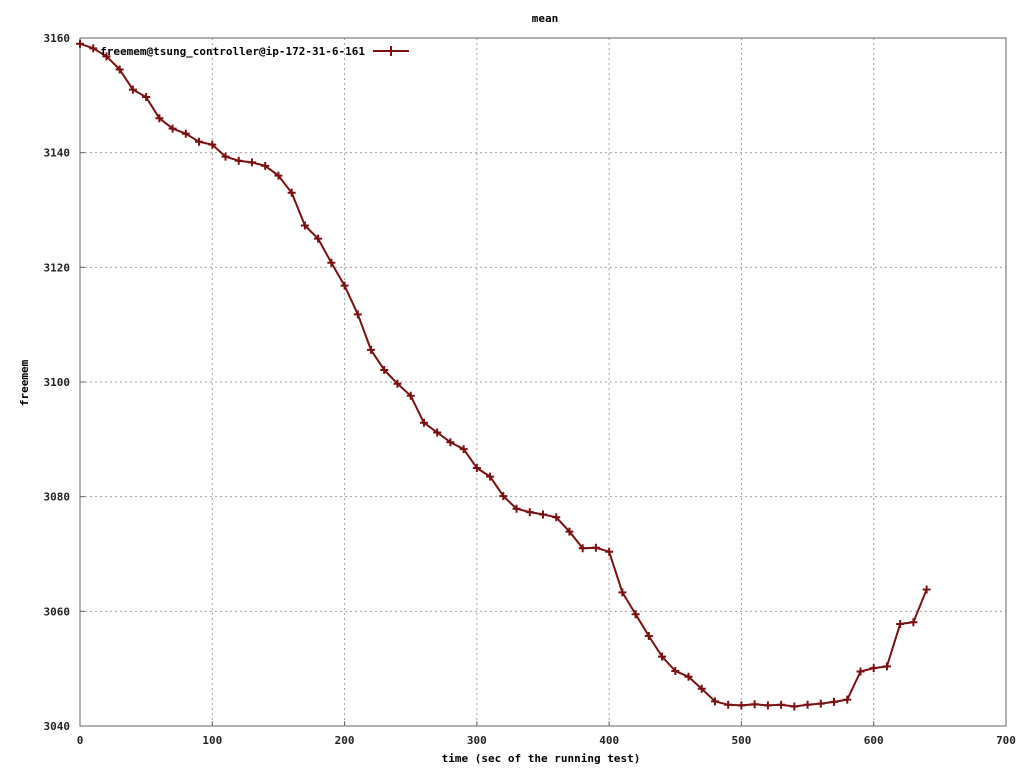  Describe the element at coordinates (24, 382) in the screenshot. I see `y-axis-label: freemem` at that location.